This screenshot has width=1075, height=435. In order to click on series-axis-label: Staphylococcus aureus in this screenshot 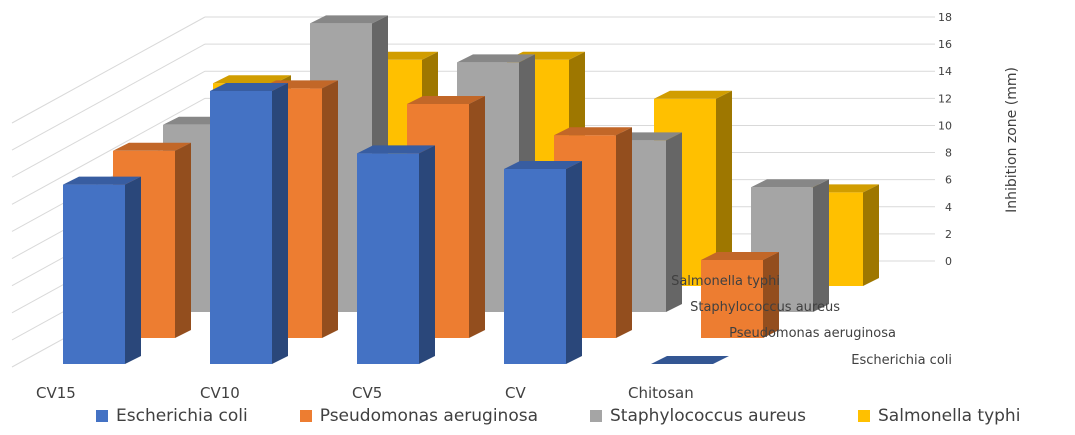, I will do `click(765, 307)`.